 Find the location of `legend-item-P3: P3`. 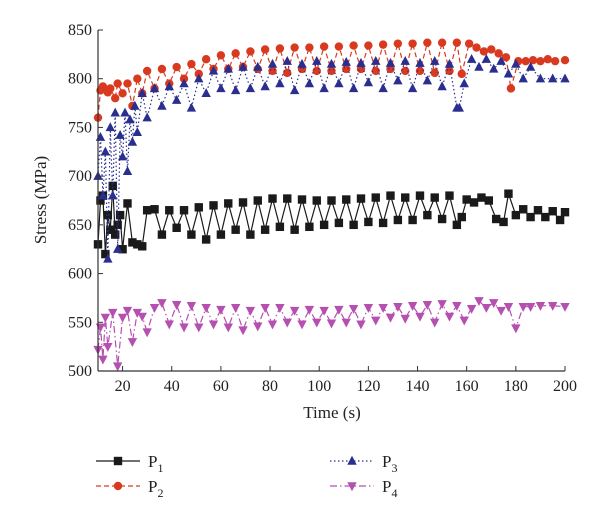

legend-item-P3: P3 is located at coordinates (363, 463).